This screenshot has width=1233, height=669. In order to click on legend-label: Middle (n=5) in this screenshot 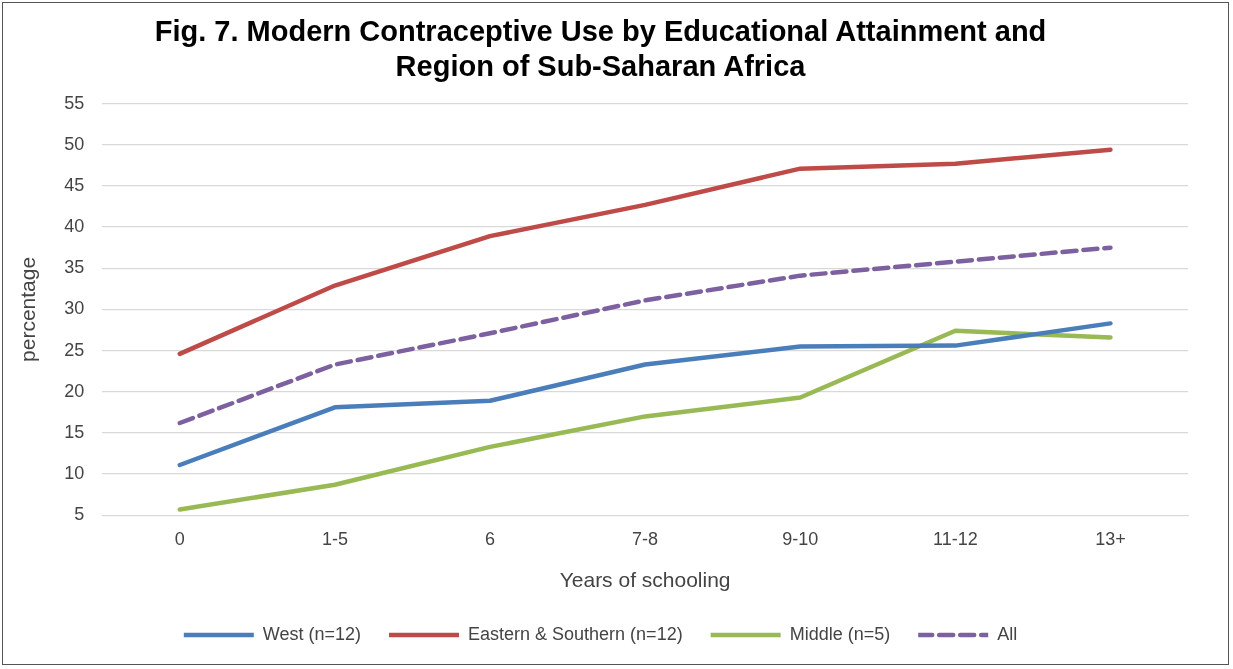, I will do `click(840, 633)`.